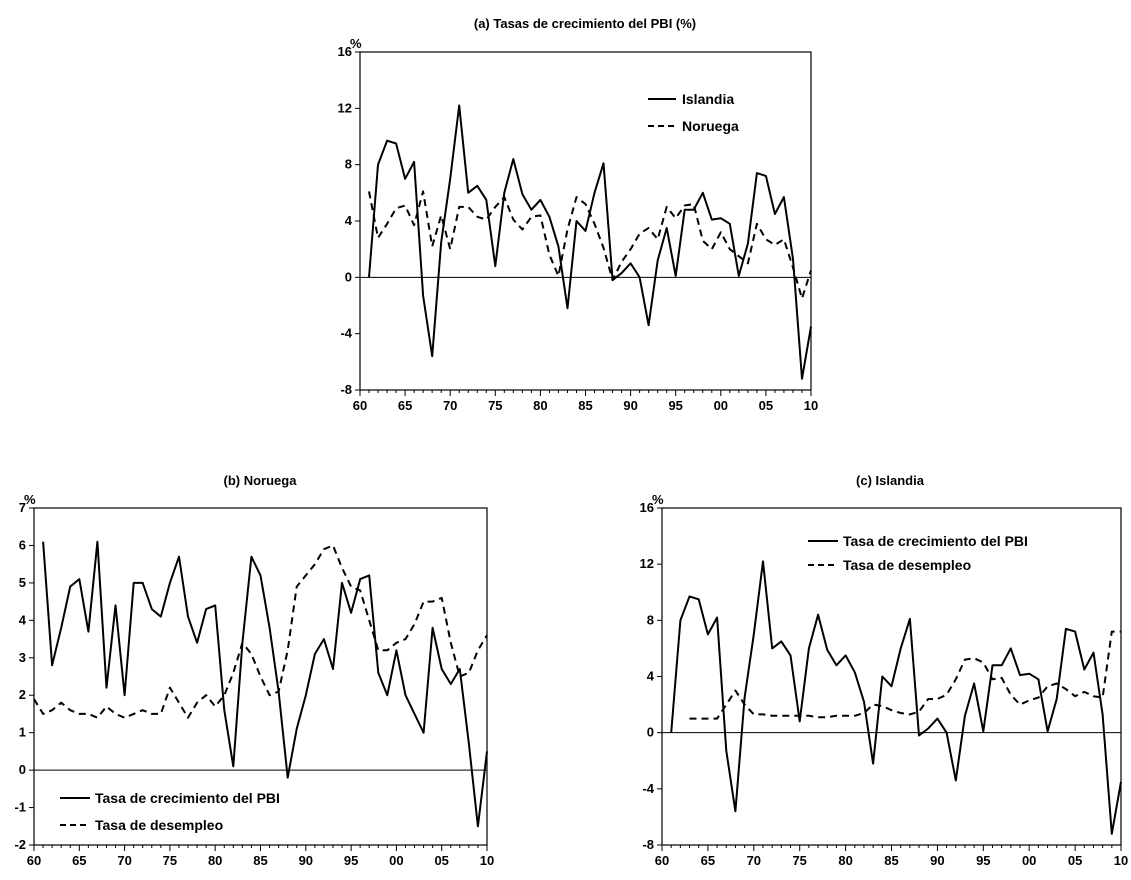  Describe the element at coordinates (22, 507) in the screenshot. I see `y-tick-label: 7` at that location.